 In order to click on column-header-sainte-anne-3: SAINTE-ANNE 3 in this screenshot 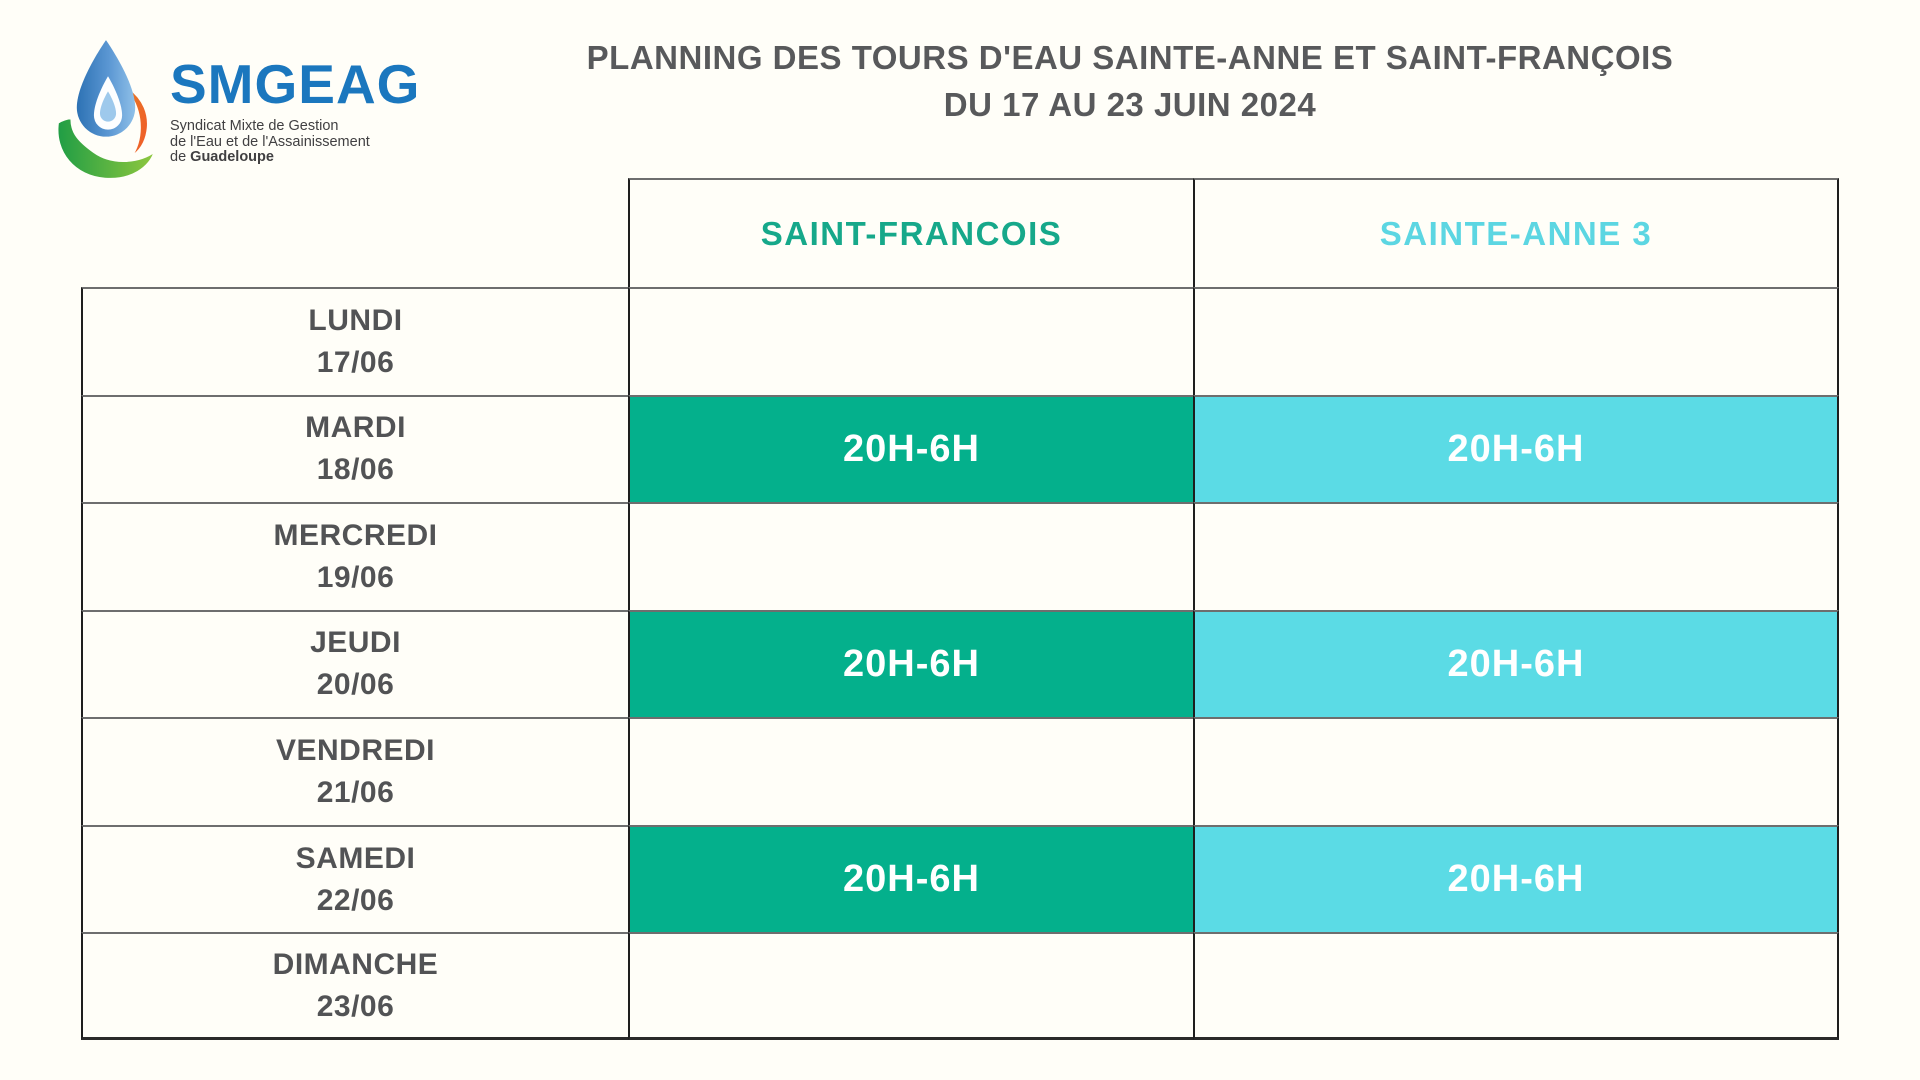, I will do `click(1516, 232)`.